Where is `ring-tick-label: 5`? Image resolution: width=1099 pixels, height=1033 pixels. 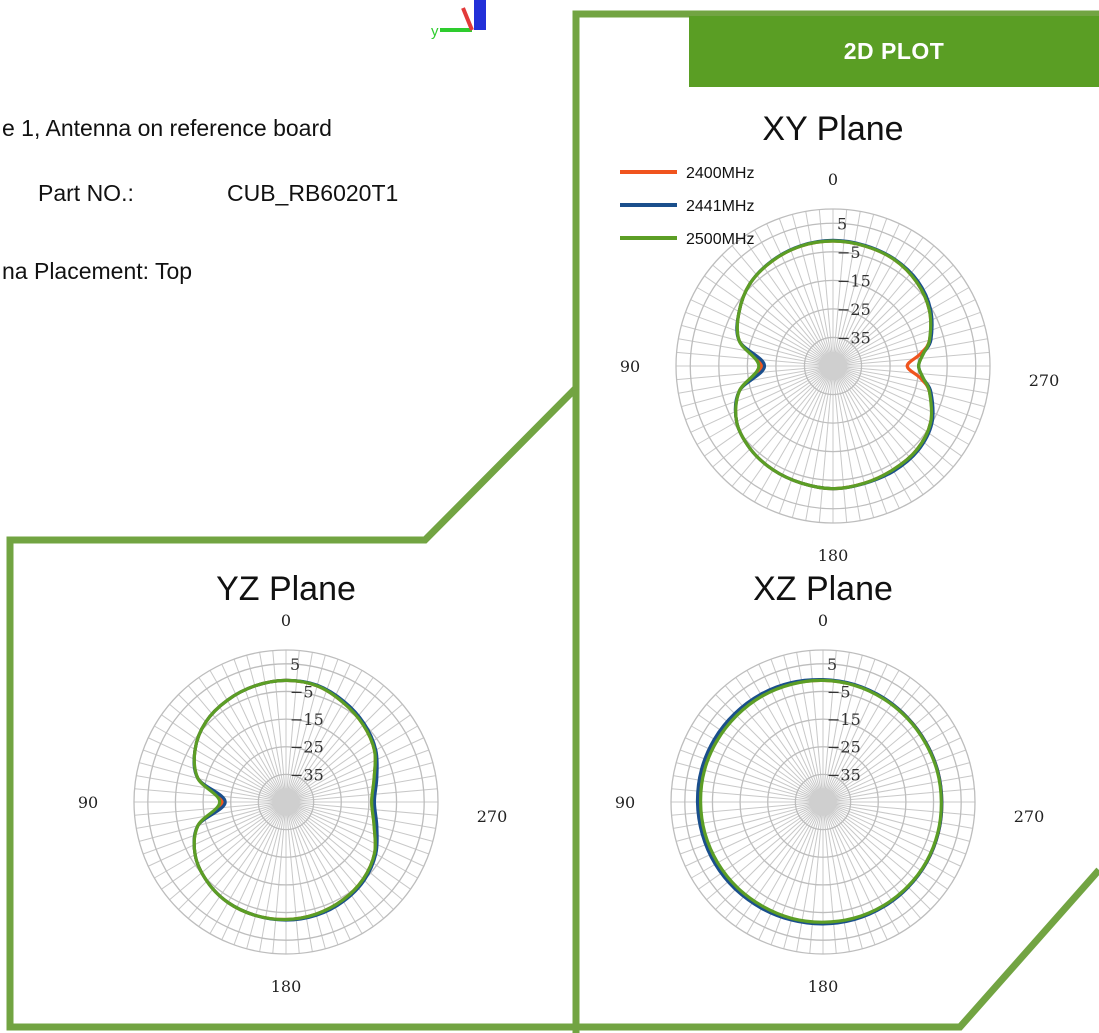 ring-tick-label: 5 is located at coordinates (295, 664).